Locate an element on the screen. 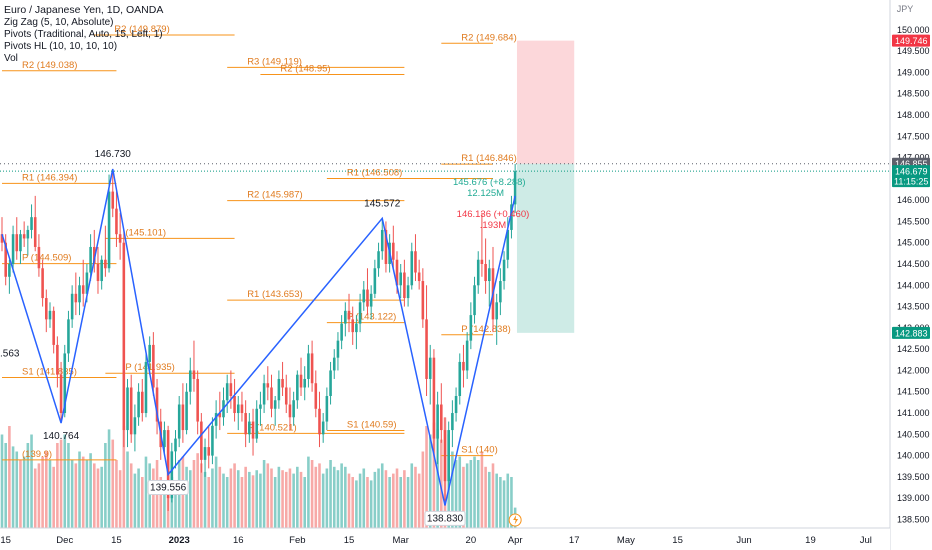  price-tick-label: 149.500 is located at coordinates (913, 51).